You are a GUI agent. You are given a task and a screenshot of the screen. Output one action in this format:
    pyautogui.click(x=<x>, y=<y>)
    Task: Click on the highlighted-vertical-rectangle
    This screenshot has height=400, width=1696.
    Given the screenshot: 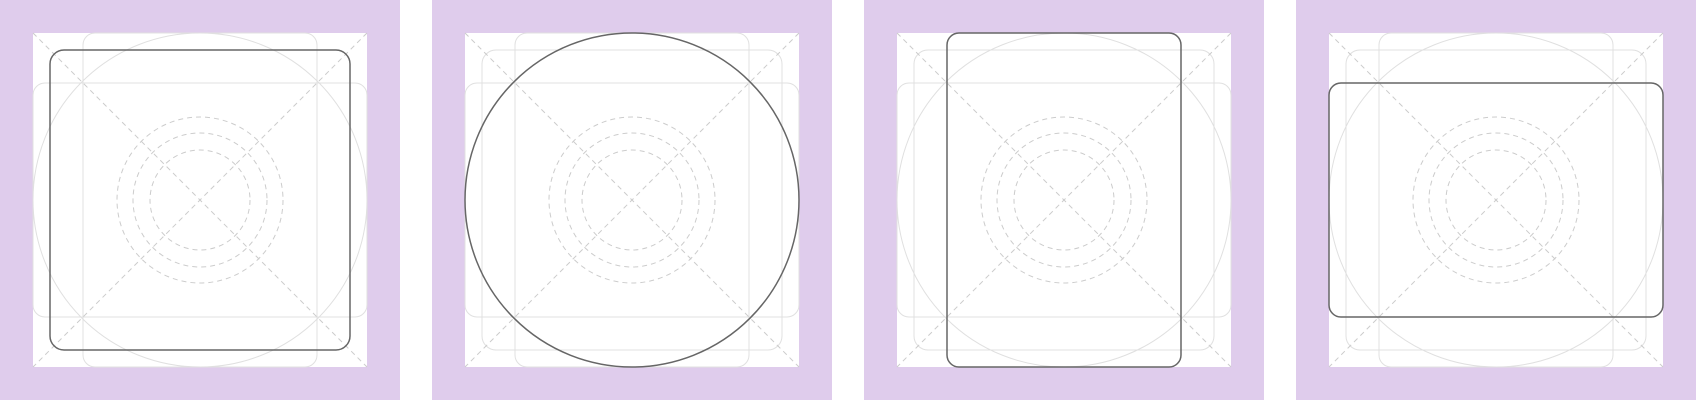 What is the action you would take?
    pyautogui.click(x=1064, y=200)
    